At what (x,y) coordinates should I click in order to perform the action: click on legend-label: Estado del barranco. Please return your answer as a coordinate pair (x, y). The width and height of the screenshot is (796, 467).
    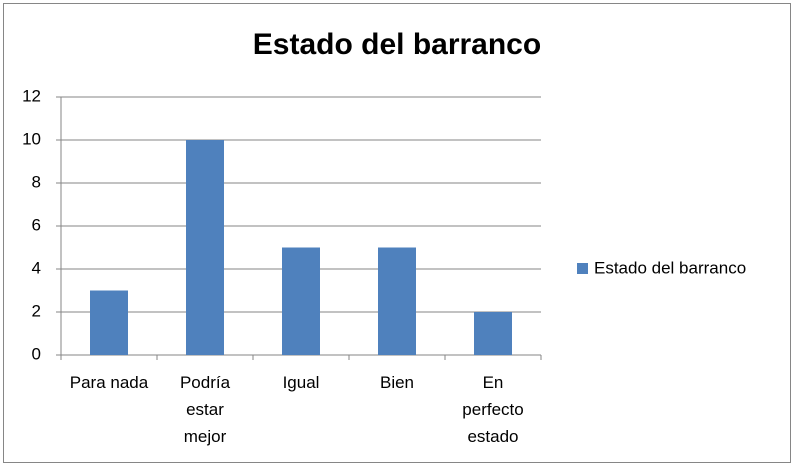
    Looking at the image, I should click on (670, 267).